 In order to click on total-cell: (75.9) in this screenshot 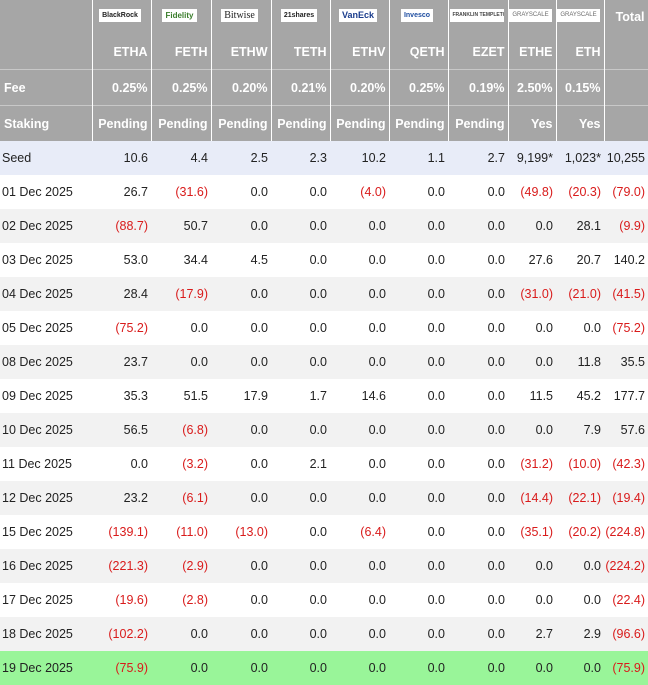, I will do `click(626, 668)`.